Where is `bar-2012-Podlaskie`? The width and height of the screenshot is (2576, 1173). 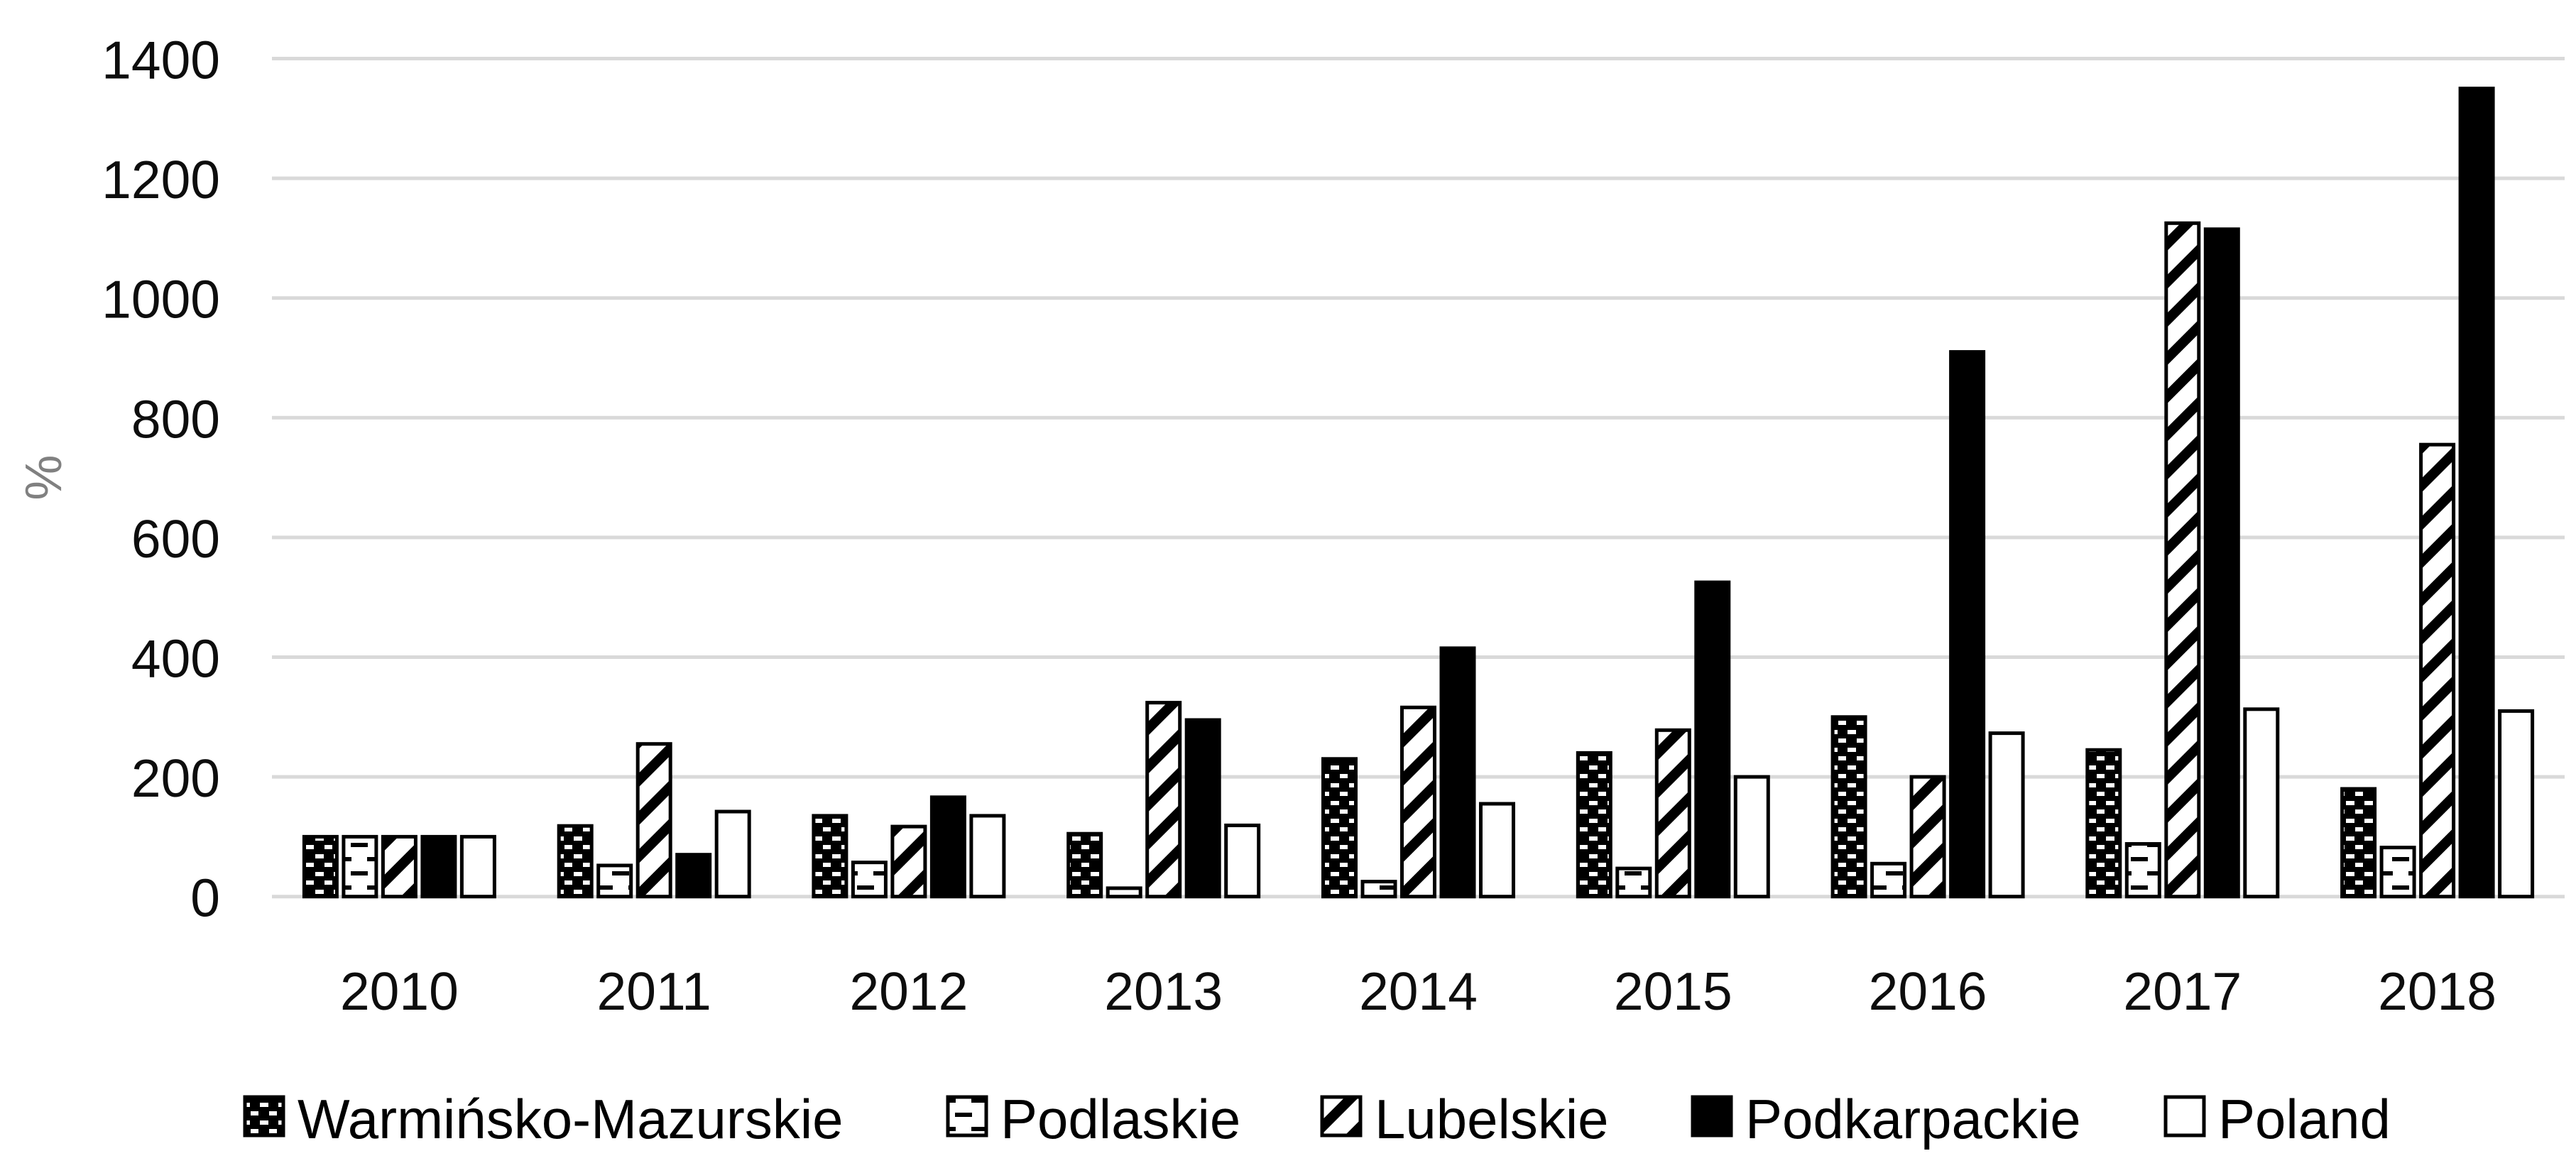 bar-2012-Podlaskie is located at coordinates (869, 880).